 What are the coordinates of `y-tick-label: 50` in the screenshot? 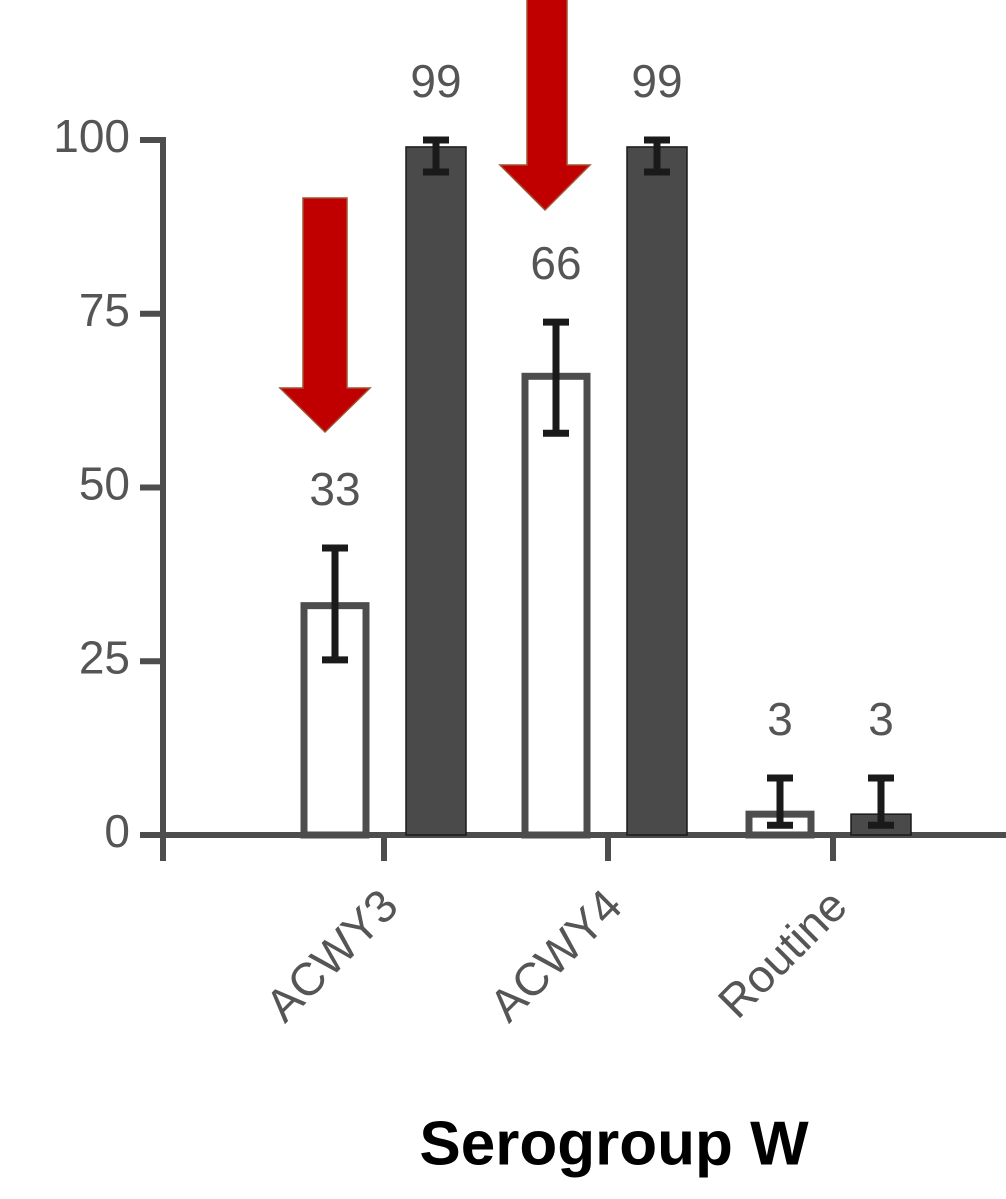 It's located at (104, 484).